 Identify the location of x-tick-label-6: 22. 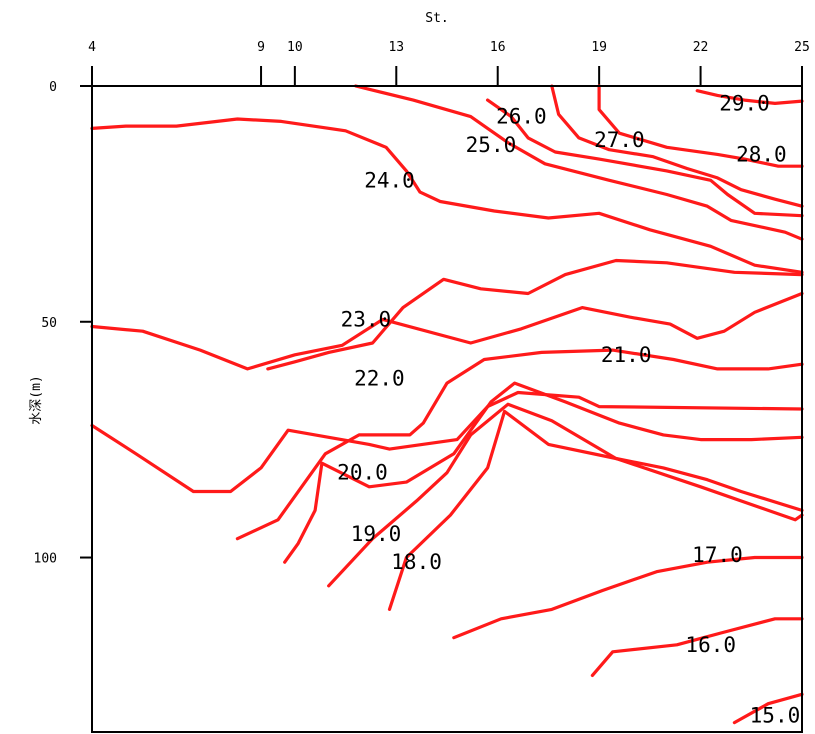
(701, 47).